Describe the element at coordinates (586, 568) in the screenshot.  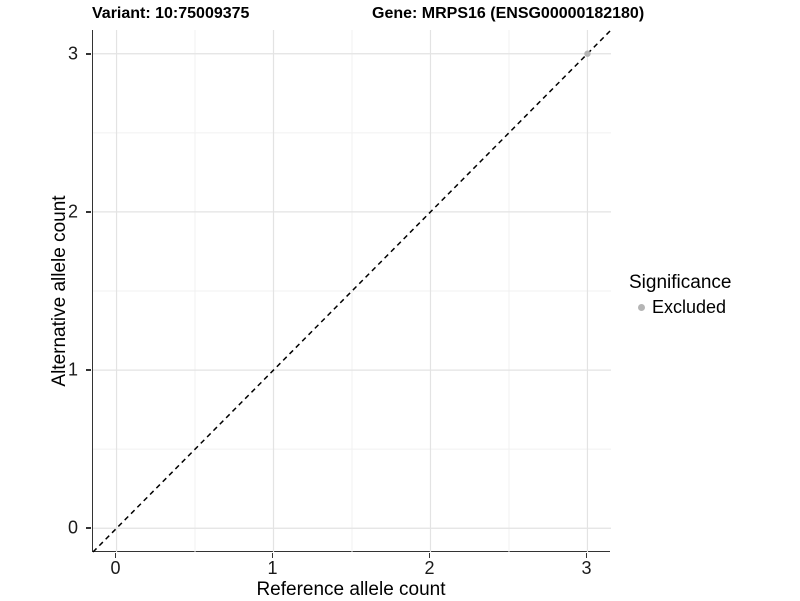
I see `x-tick-label: 3` at that location.